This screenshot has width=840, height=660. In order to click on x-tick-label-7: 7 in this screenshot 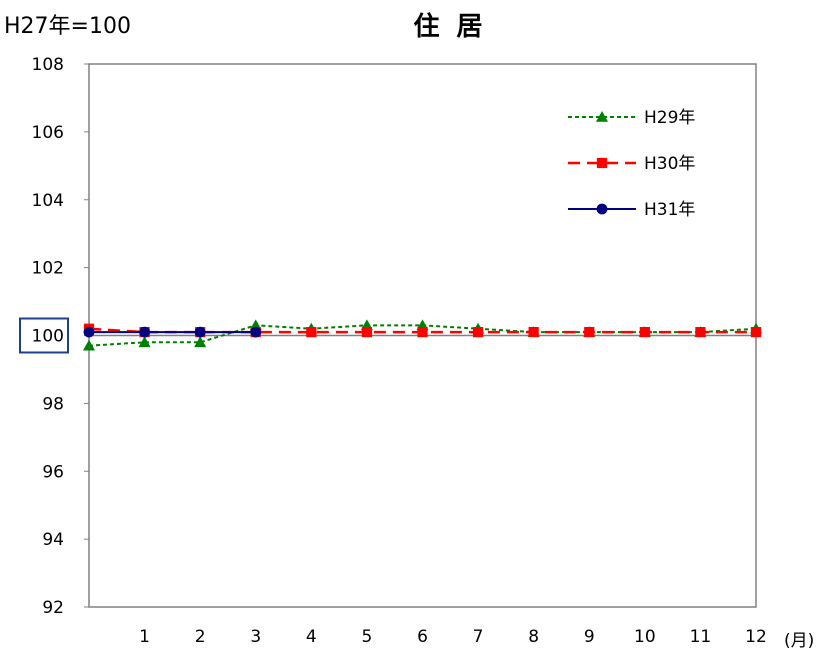, I will do `click(478, 637)`.